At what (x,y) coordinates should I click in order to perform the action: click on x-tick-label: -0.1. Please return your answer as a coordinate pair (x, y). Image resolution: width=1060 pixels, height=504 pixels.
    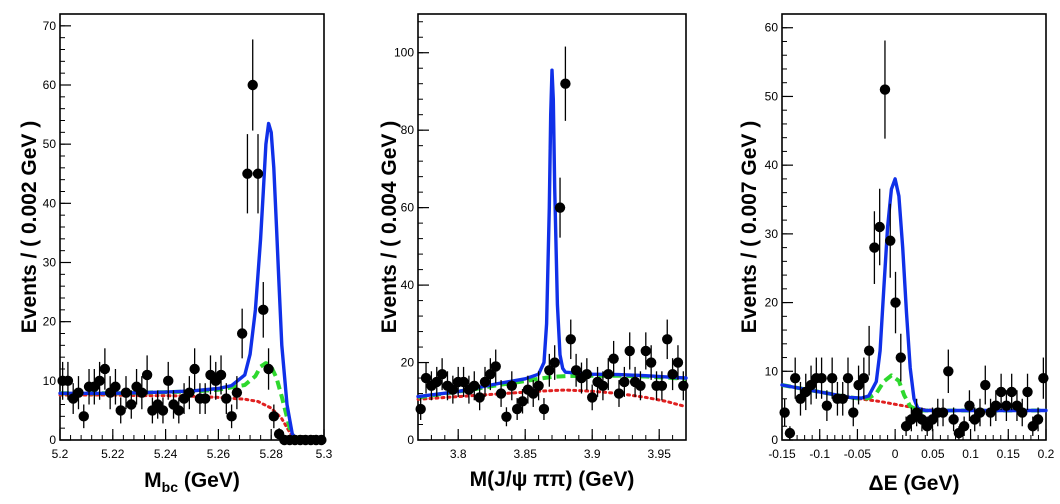
    Looking at the image, I should click on (819, 454).